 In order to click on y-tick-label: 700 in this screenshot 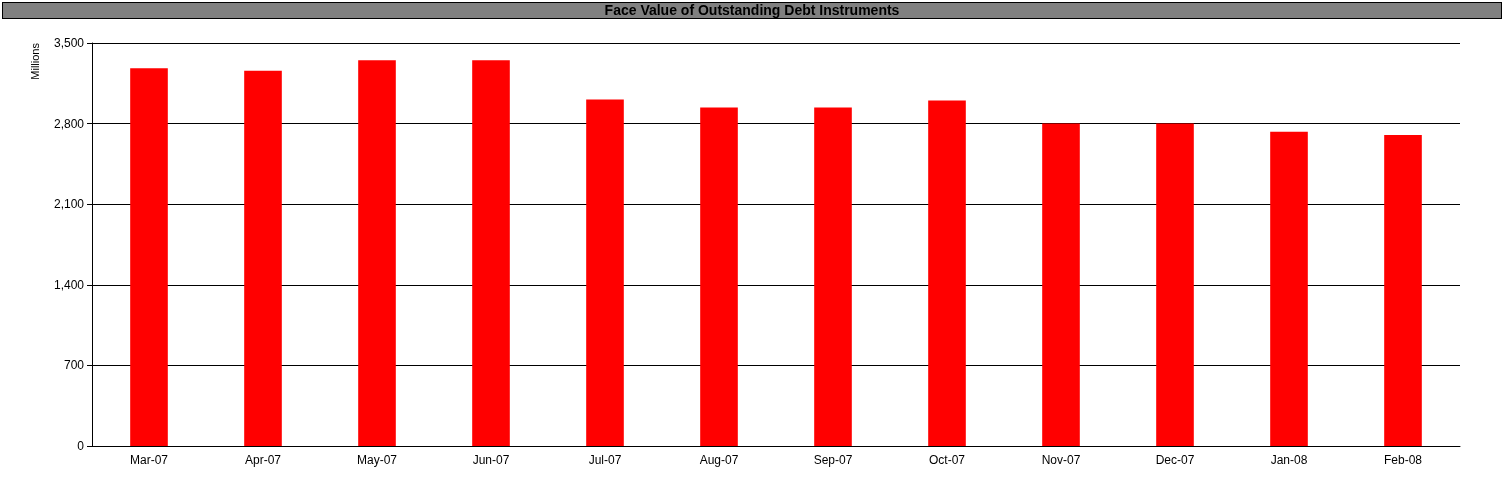, I will do `click(74, 365)`.